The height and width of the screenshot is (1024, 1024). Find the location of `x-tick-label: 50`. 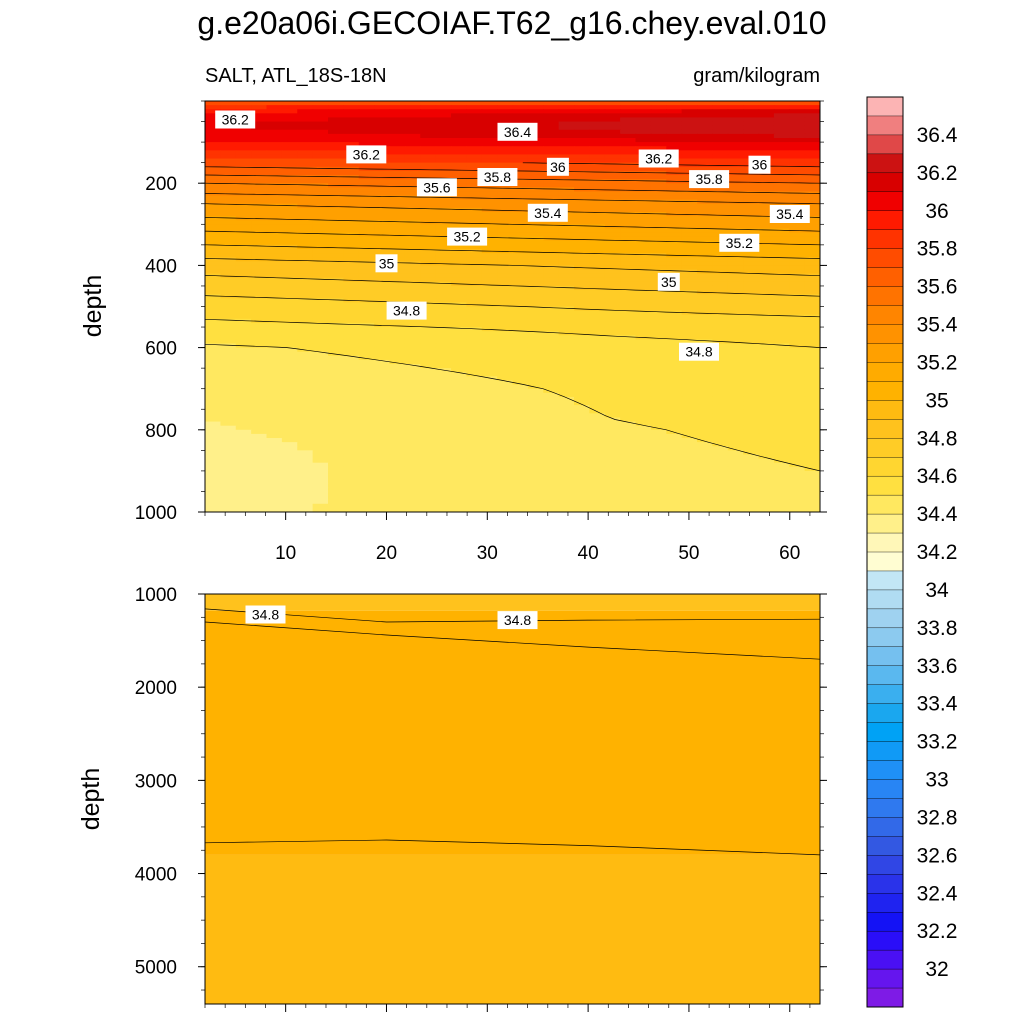

x-tick-label: 50 is located at coordinates (688, 553).